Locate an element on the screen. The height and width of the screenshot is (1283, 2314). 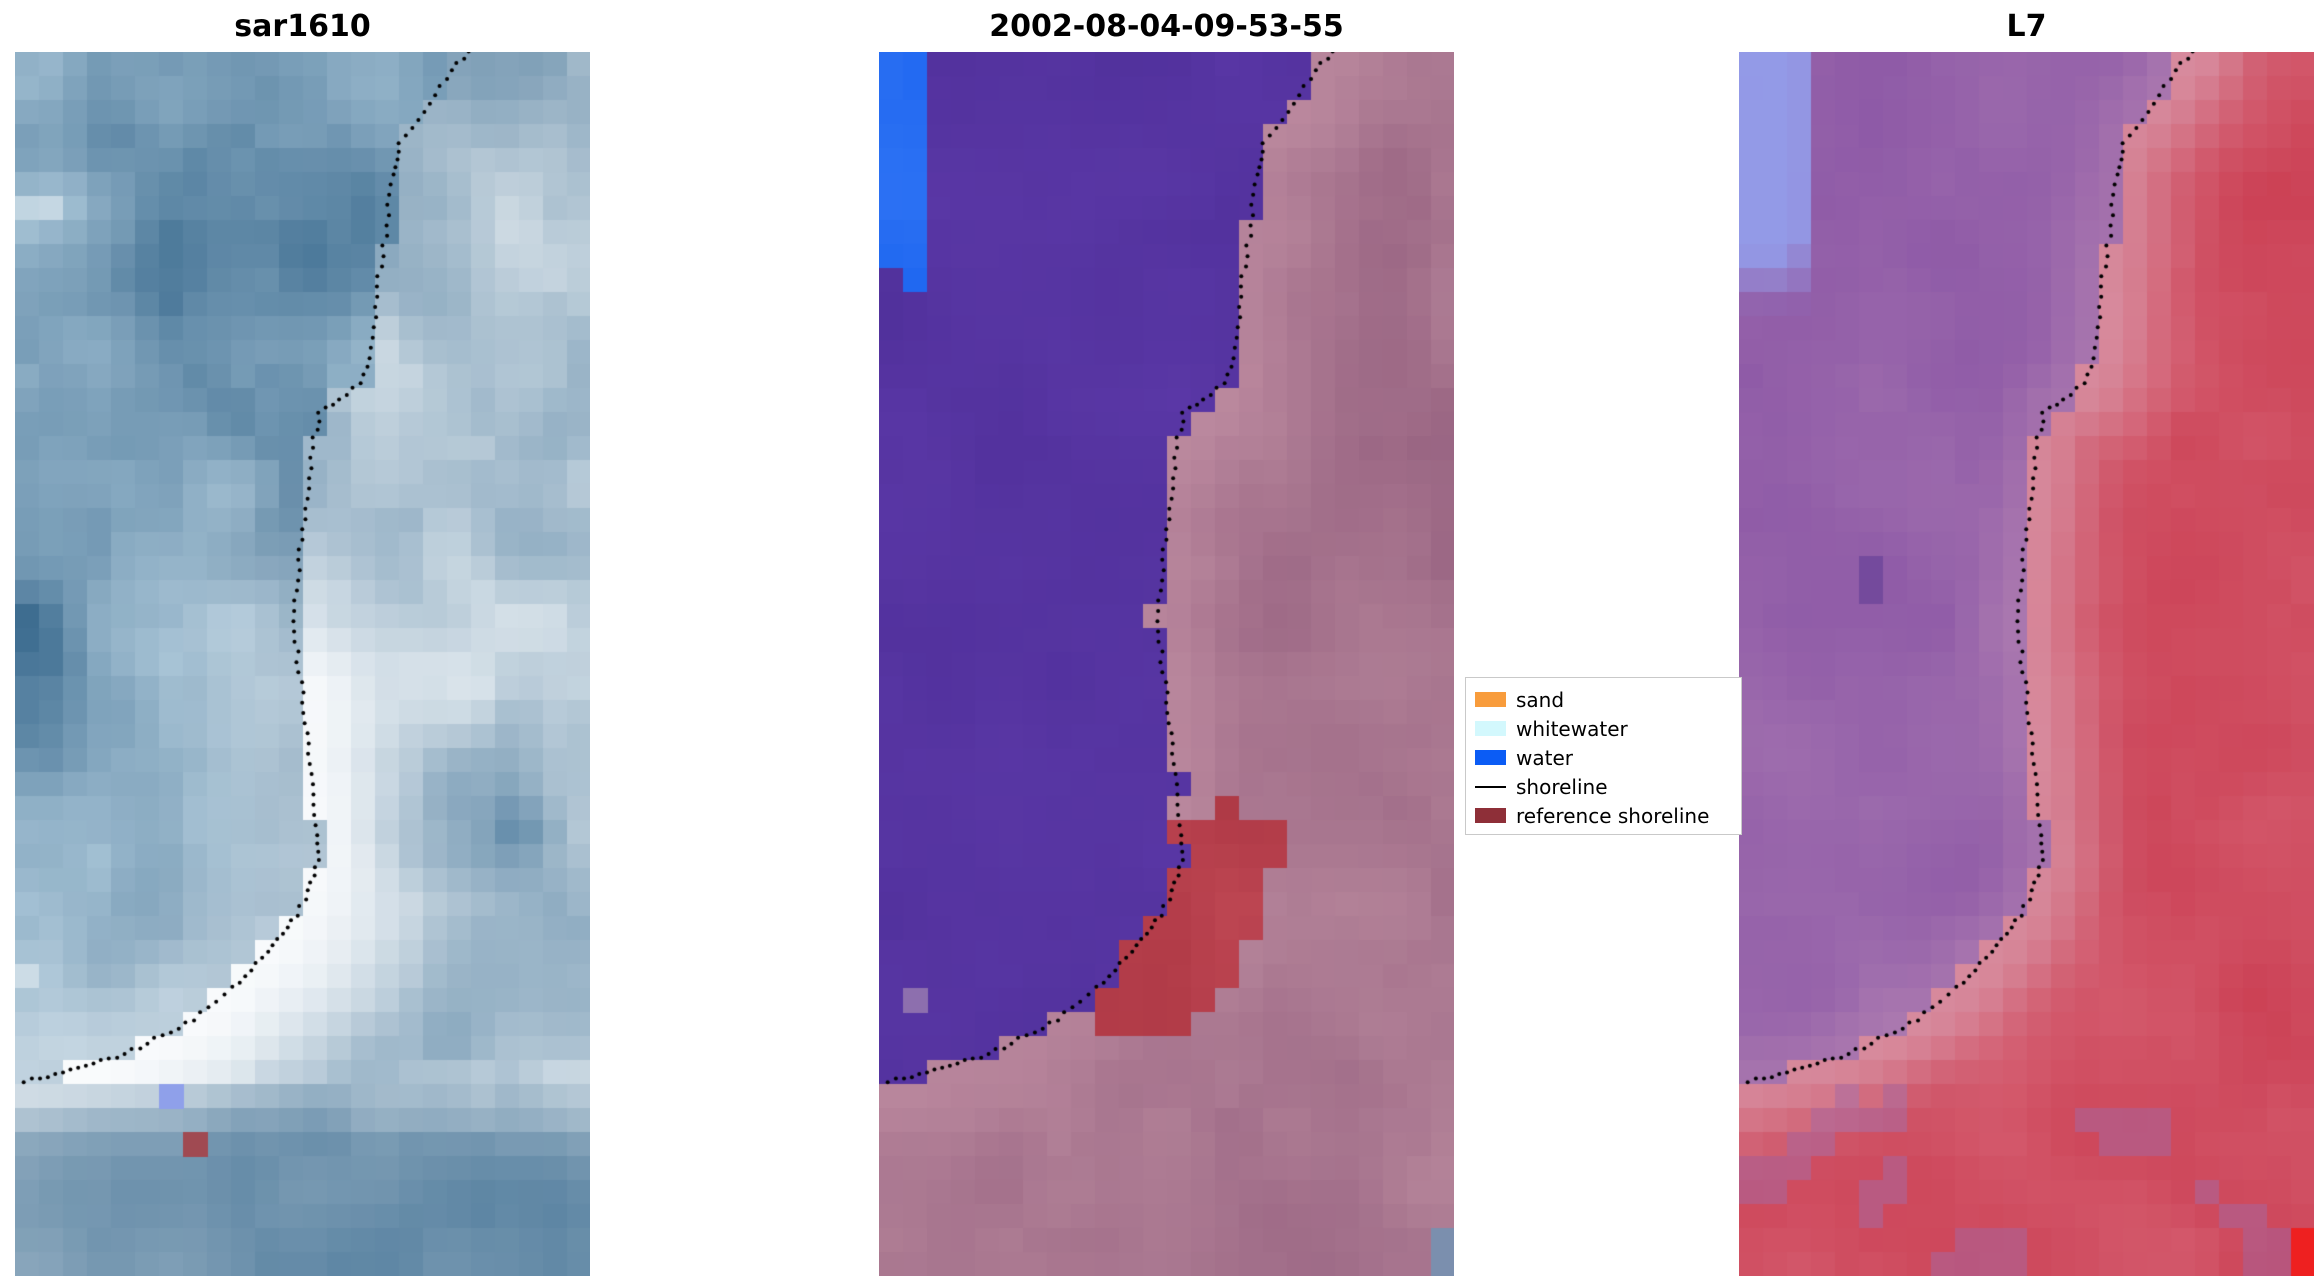
legend-swatch-whitewater is located at coordinates (1490, 728).